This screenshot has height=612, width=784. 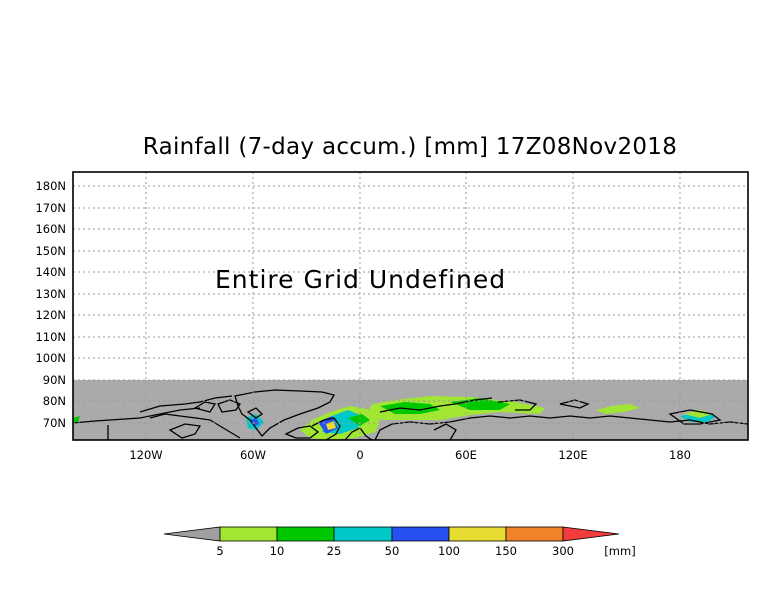 What do you see at coordinates (277, 551) in the screenshot?
I see `colorbar-tick-label: 10` at bounding box center [277, 551].